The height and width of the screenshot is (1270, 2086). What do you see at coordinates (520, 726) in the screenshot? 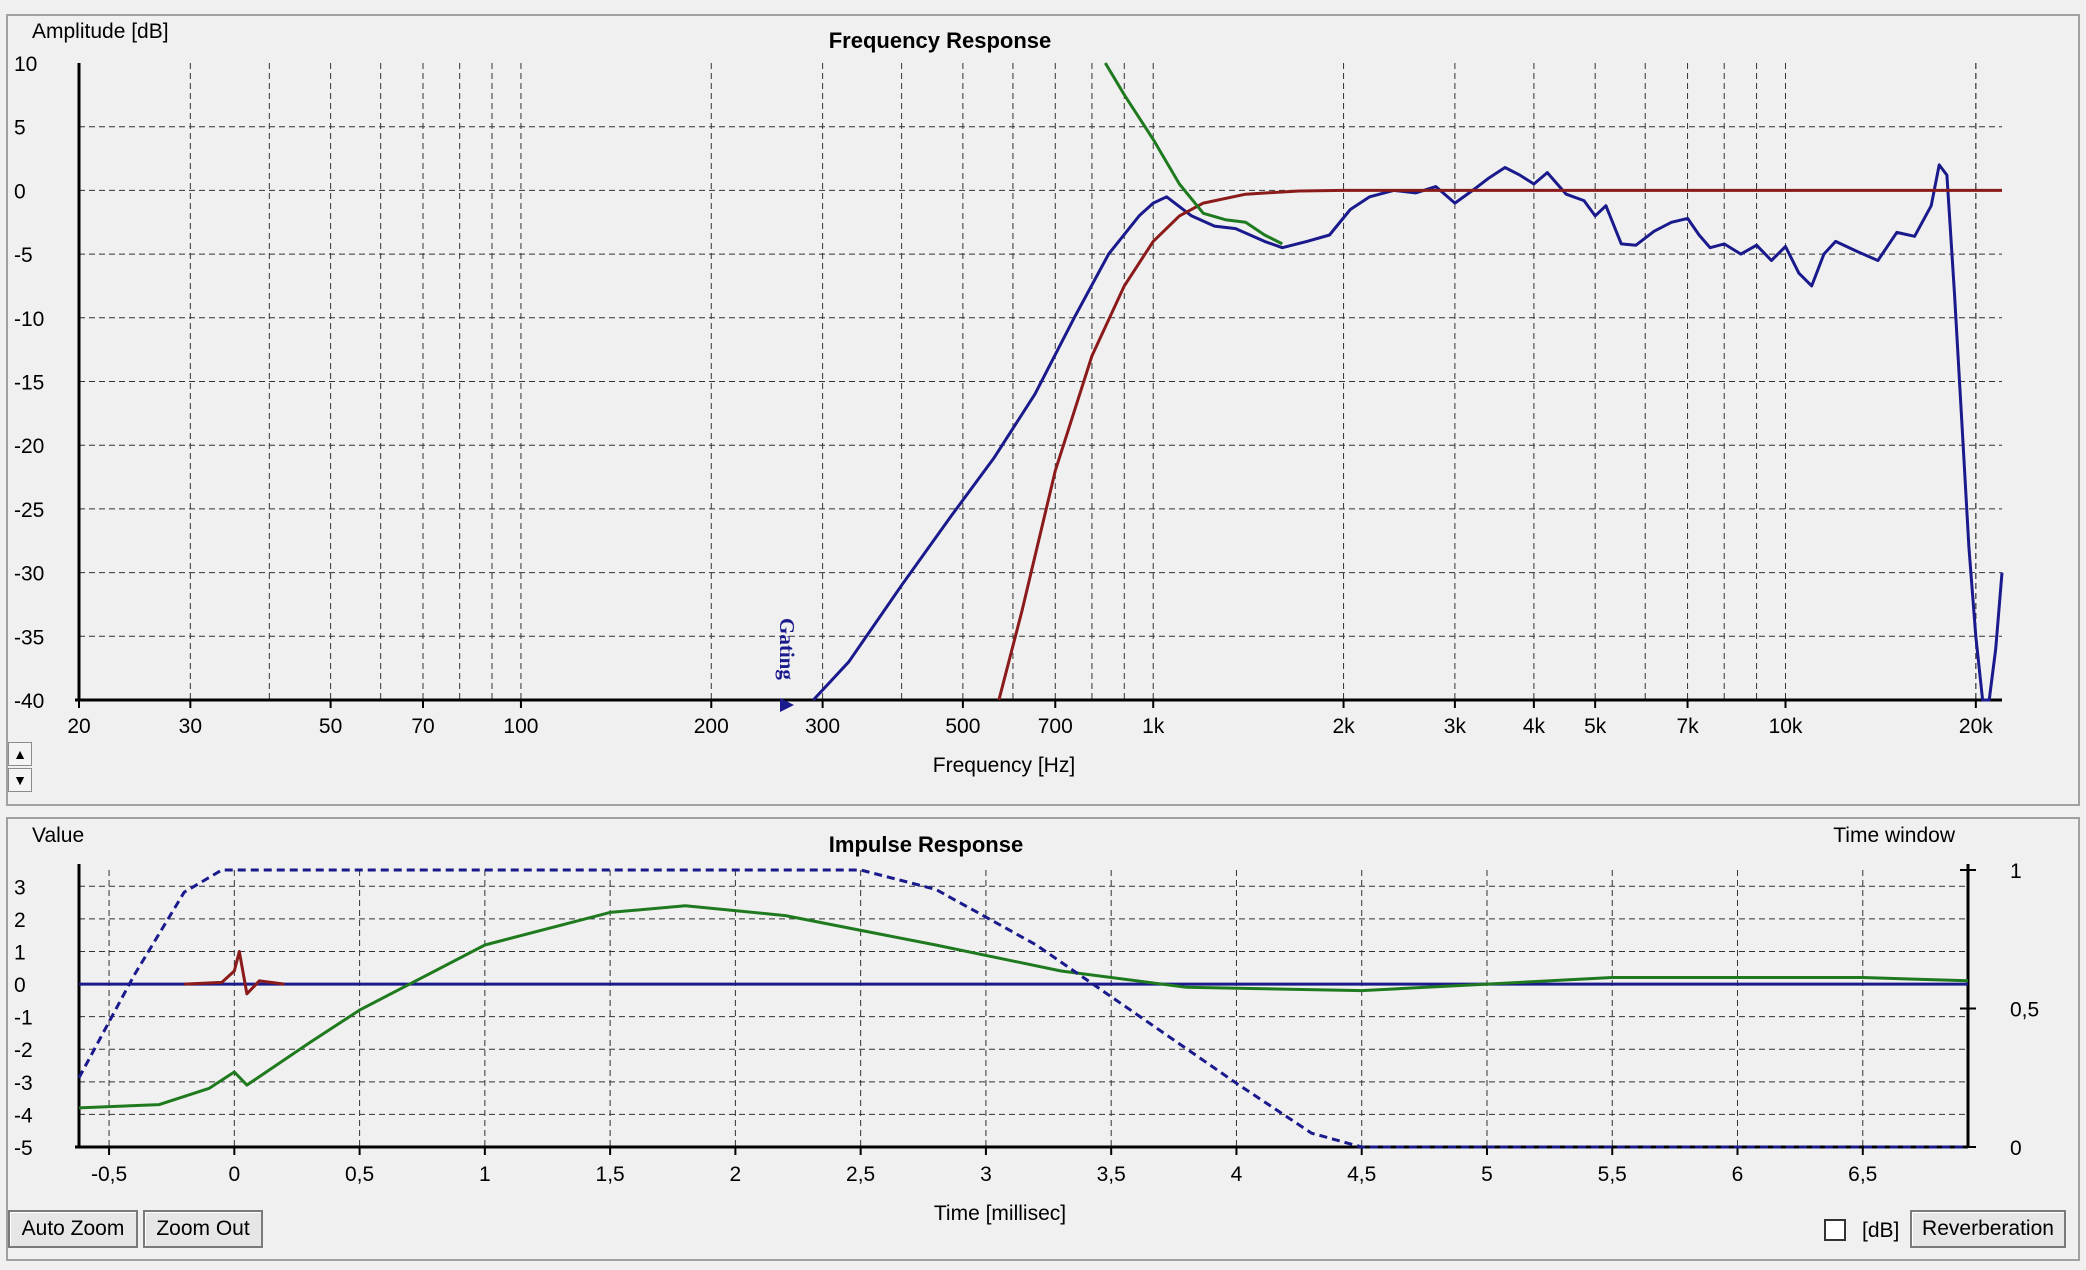
I see `frequency-x-tick-label: 100` at bounding box center [520, 726].